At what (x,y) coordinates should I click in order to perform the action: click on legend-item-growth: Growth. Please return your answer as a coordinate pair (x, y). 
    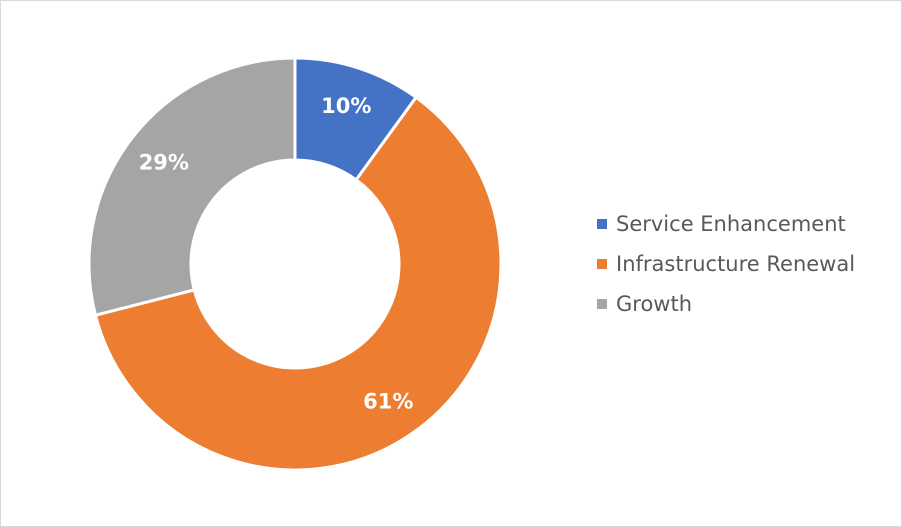
    Looking at the image, I should click on (726, 304).